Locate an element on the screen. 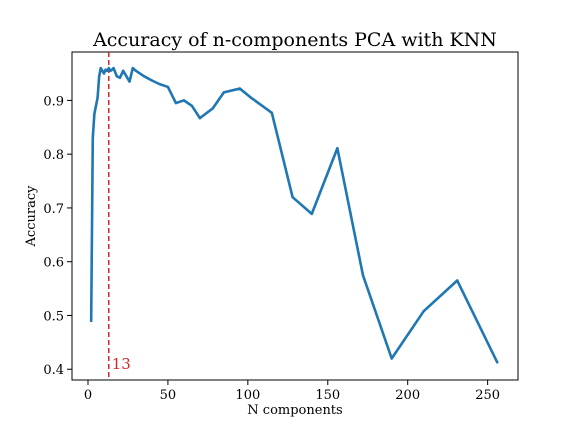  y-tick-label: 0.6 is located at coordinates (53, 263).